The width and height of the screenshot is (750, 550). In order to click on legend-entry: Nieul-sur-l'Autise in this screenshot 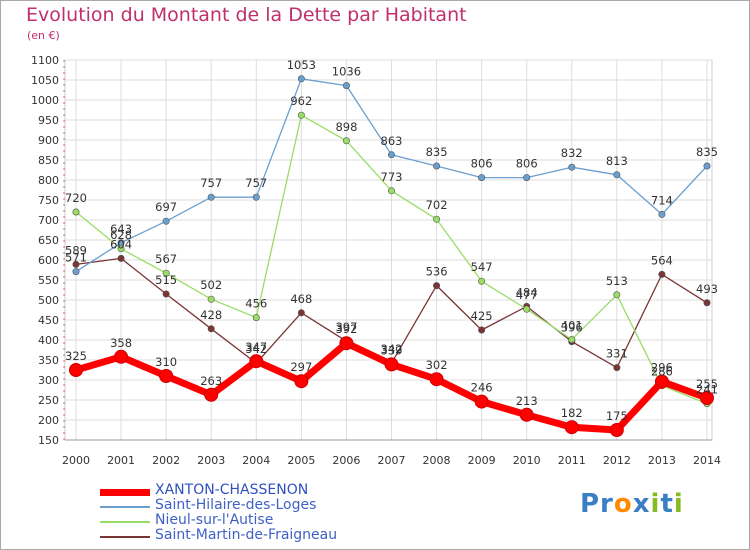, I will do `click(250, 520)`.